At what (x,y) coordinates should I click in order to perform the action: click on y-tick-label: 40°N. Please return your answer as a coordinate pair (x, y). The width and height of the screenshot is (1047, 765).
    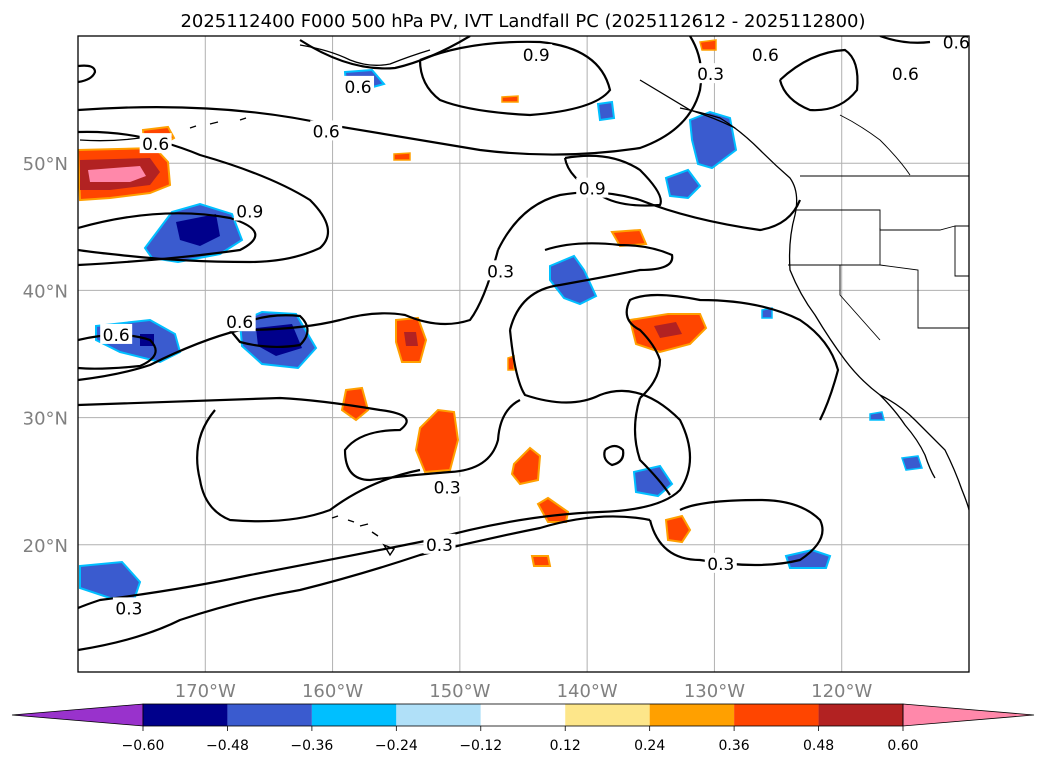
    Looking at the image, I should click on (45, 291).